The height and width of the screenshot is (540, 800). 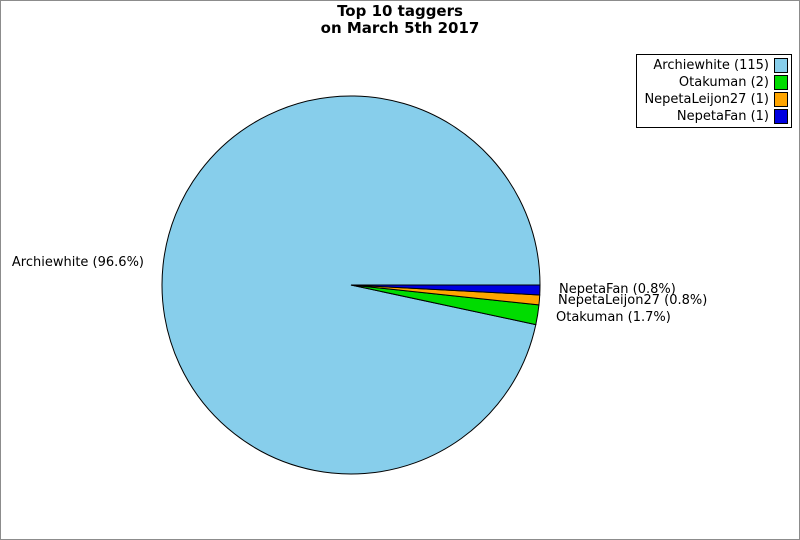 What do you see at coordinates (781, 99) in the screenshot?
I see `legend-swatch-nepetaleijon27` at bounding box center [781, 99].